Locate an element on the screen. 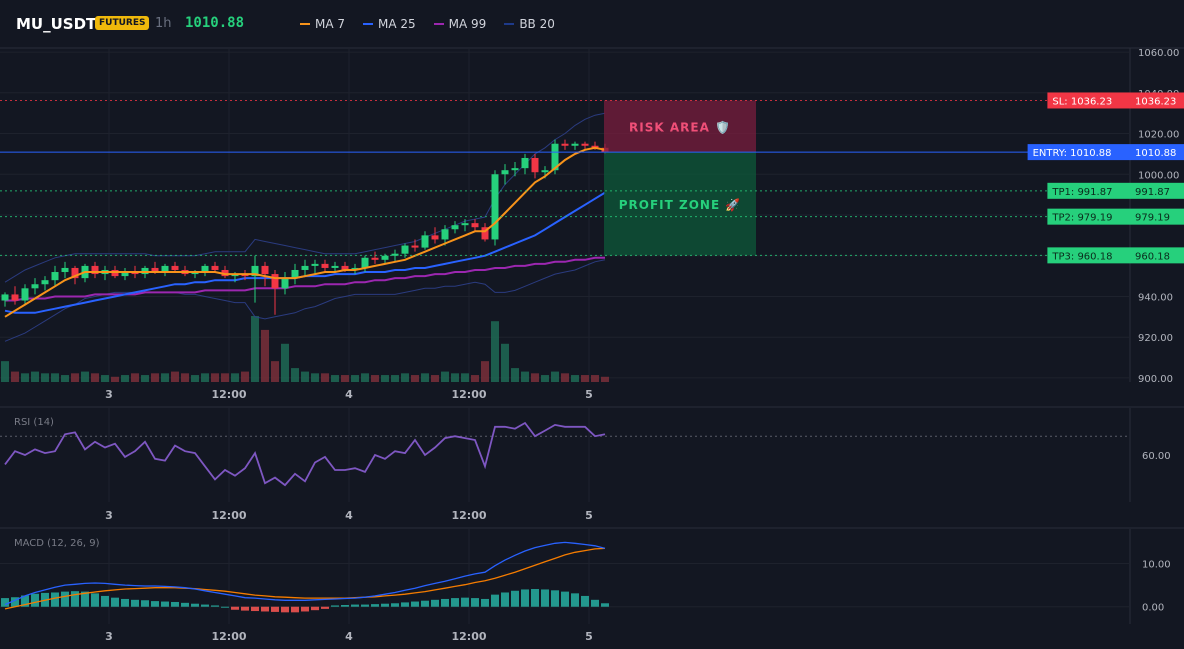  tp2-axis-label: 979.19 is located at coordinates (1152, 218).